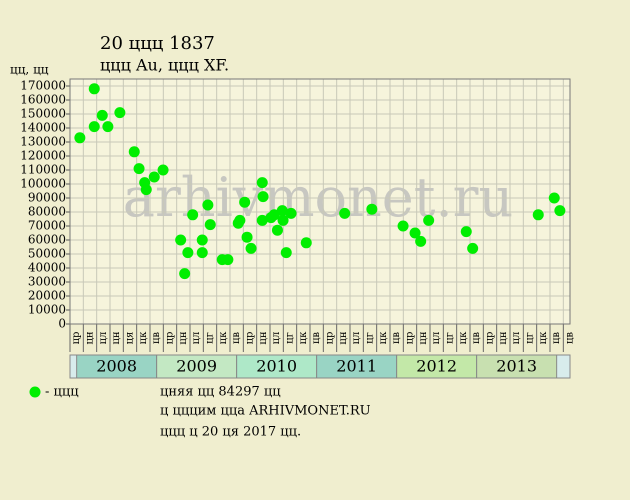 Image resolution: width=630 pixels, height=500 pixels. Describe the element at coordinates (43, 170) in the screenshot. I see `y-tick-label: 110000` at that location.